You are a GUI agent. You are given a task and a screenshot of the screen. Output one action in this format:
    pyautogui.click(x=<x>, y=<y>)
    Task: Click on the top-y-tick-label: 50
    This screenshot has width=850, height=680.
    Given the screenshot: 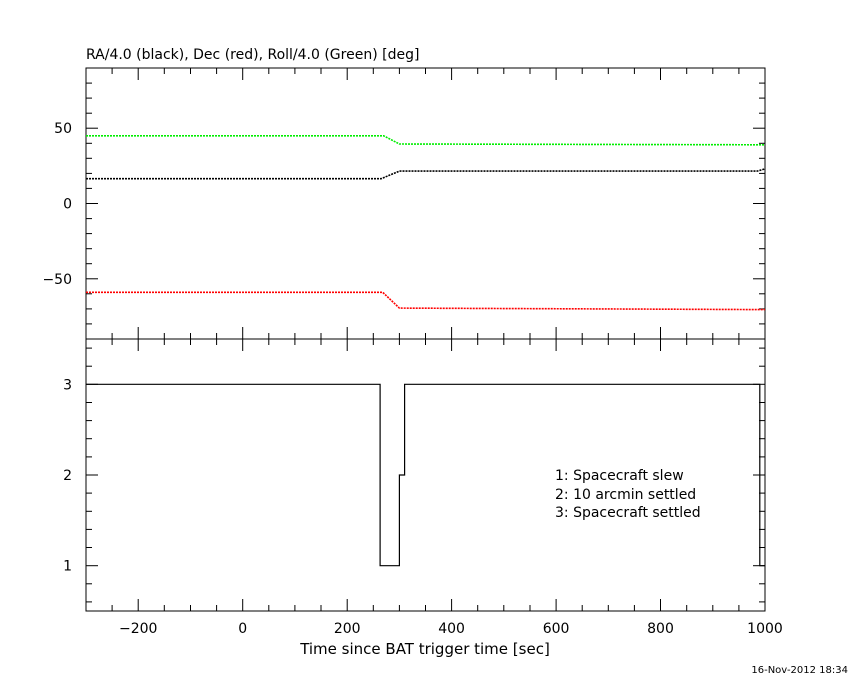 What is the action you would take?
    pyautogui.click(x=63, y=129)
    